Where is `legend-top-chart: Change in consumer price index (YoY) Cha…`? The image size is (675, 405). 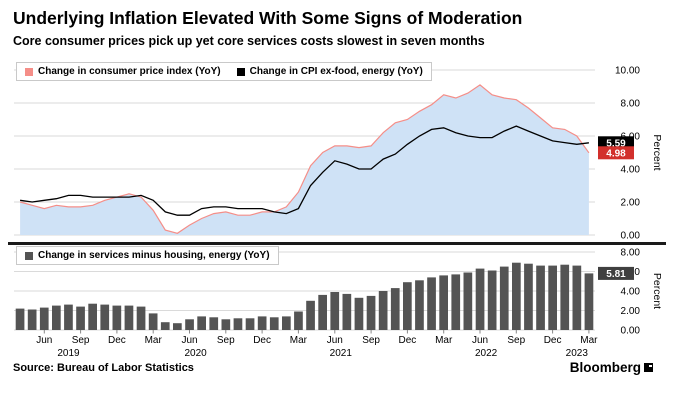 legend-top-chart: Change in consumer price index (YoY) Cha… is located at coordinates (224, 71).